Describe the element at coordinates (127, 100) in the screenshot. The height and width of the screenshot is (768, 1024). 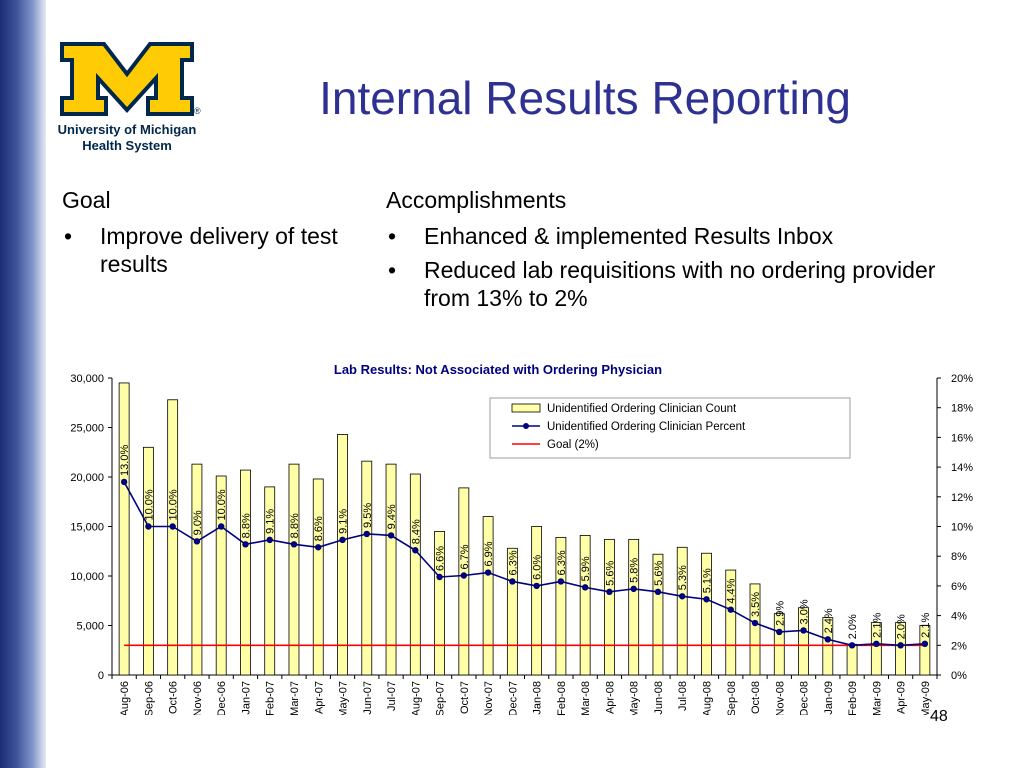
I see `logo: ® University of Michigan Health System` at that location.